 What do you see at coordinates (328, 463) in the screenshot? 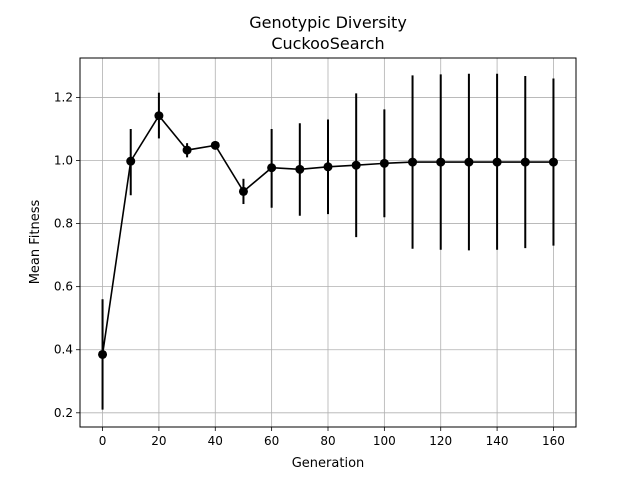
I see `x-axis-label: Generation` at bounding box center [328, 463].